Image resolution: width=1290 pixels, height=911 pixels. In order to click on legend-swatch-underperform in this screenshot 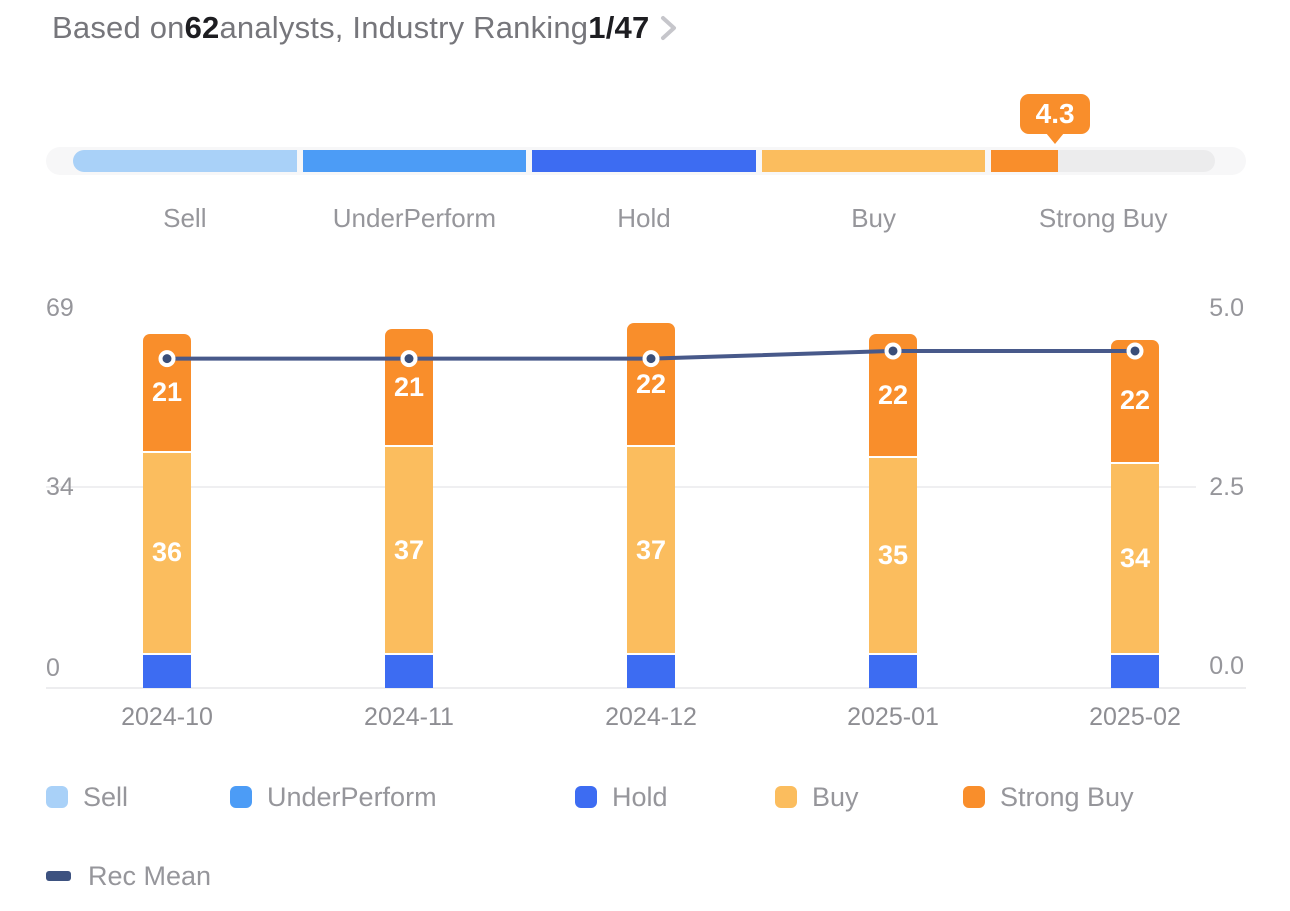, I will do `click(241, 797)`.